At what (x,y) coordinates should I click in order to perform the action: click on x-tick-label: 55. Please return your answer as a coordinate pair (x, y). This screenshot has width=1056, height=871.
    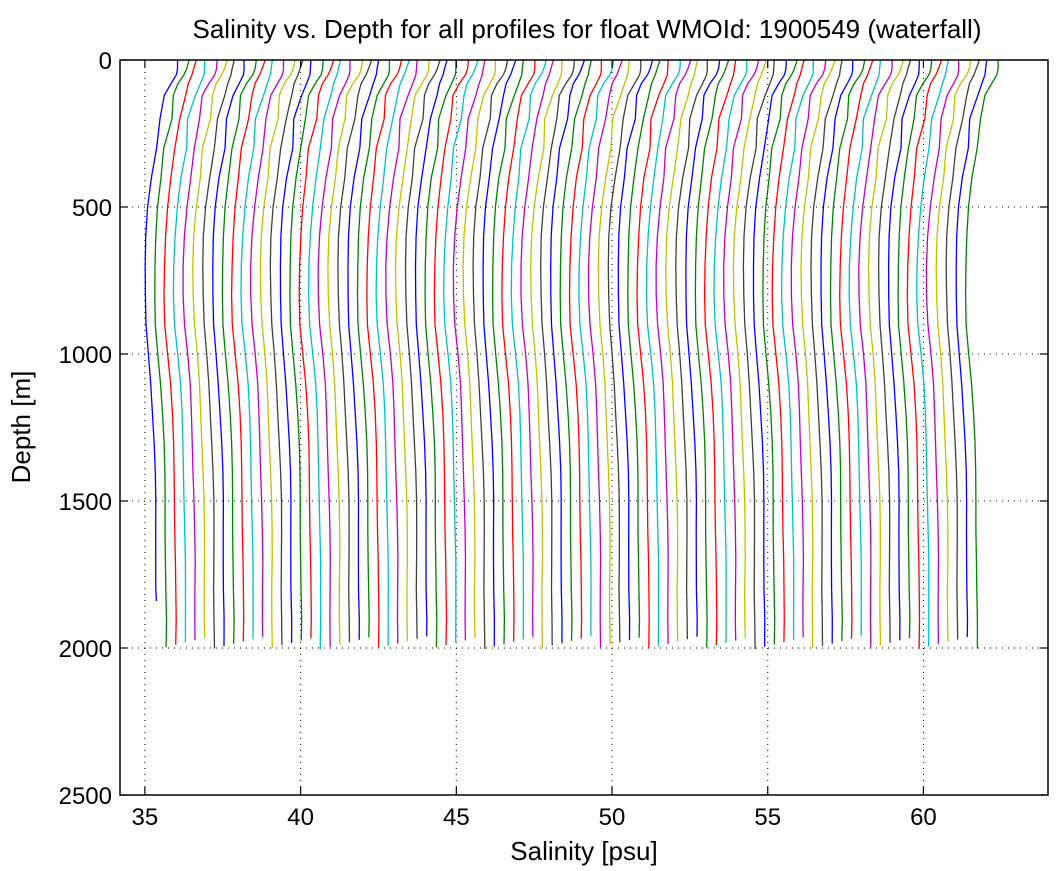
    Looking at the image, I should click on (767, 817).